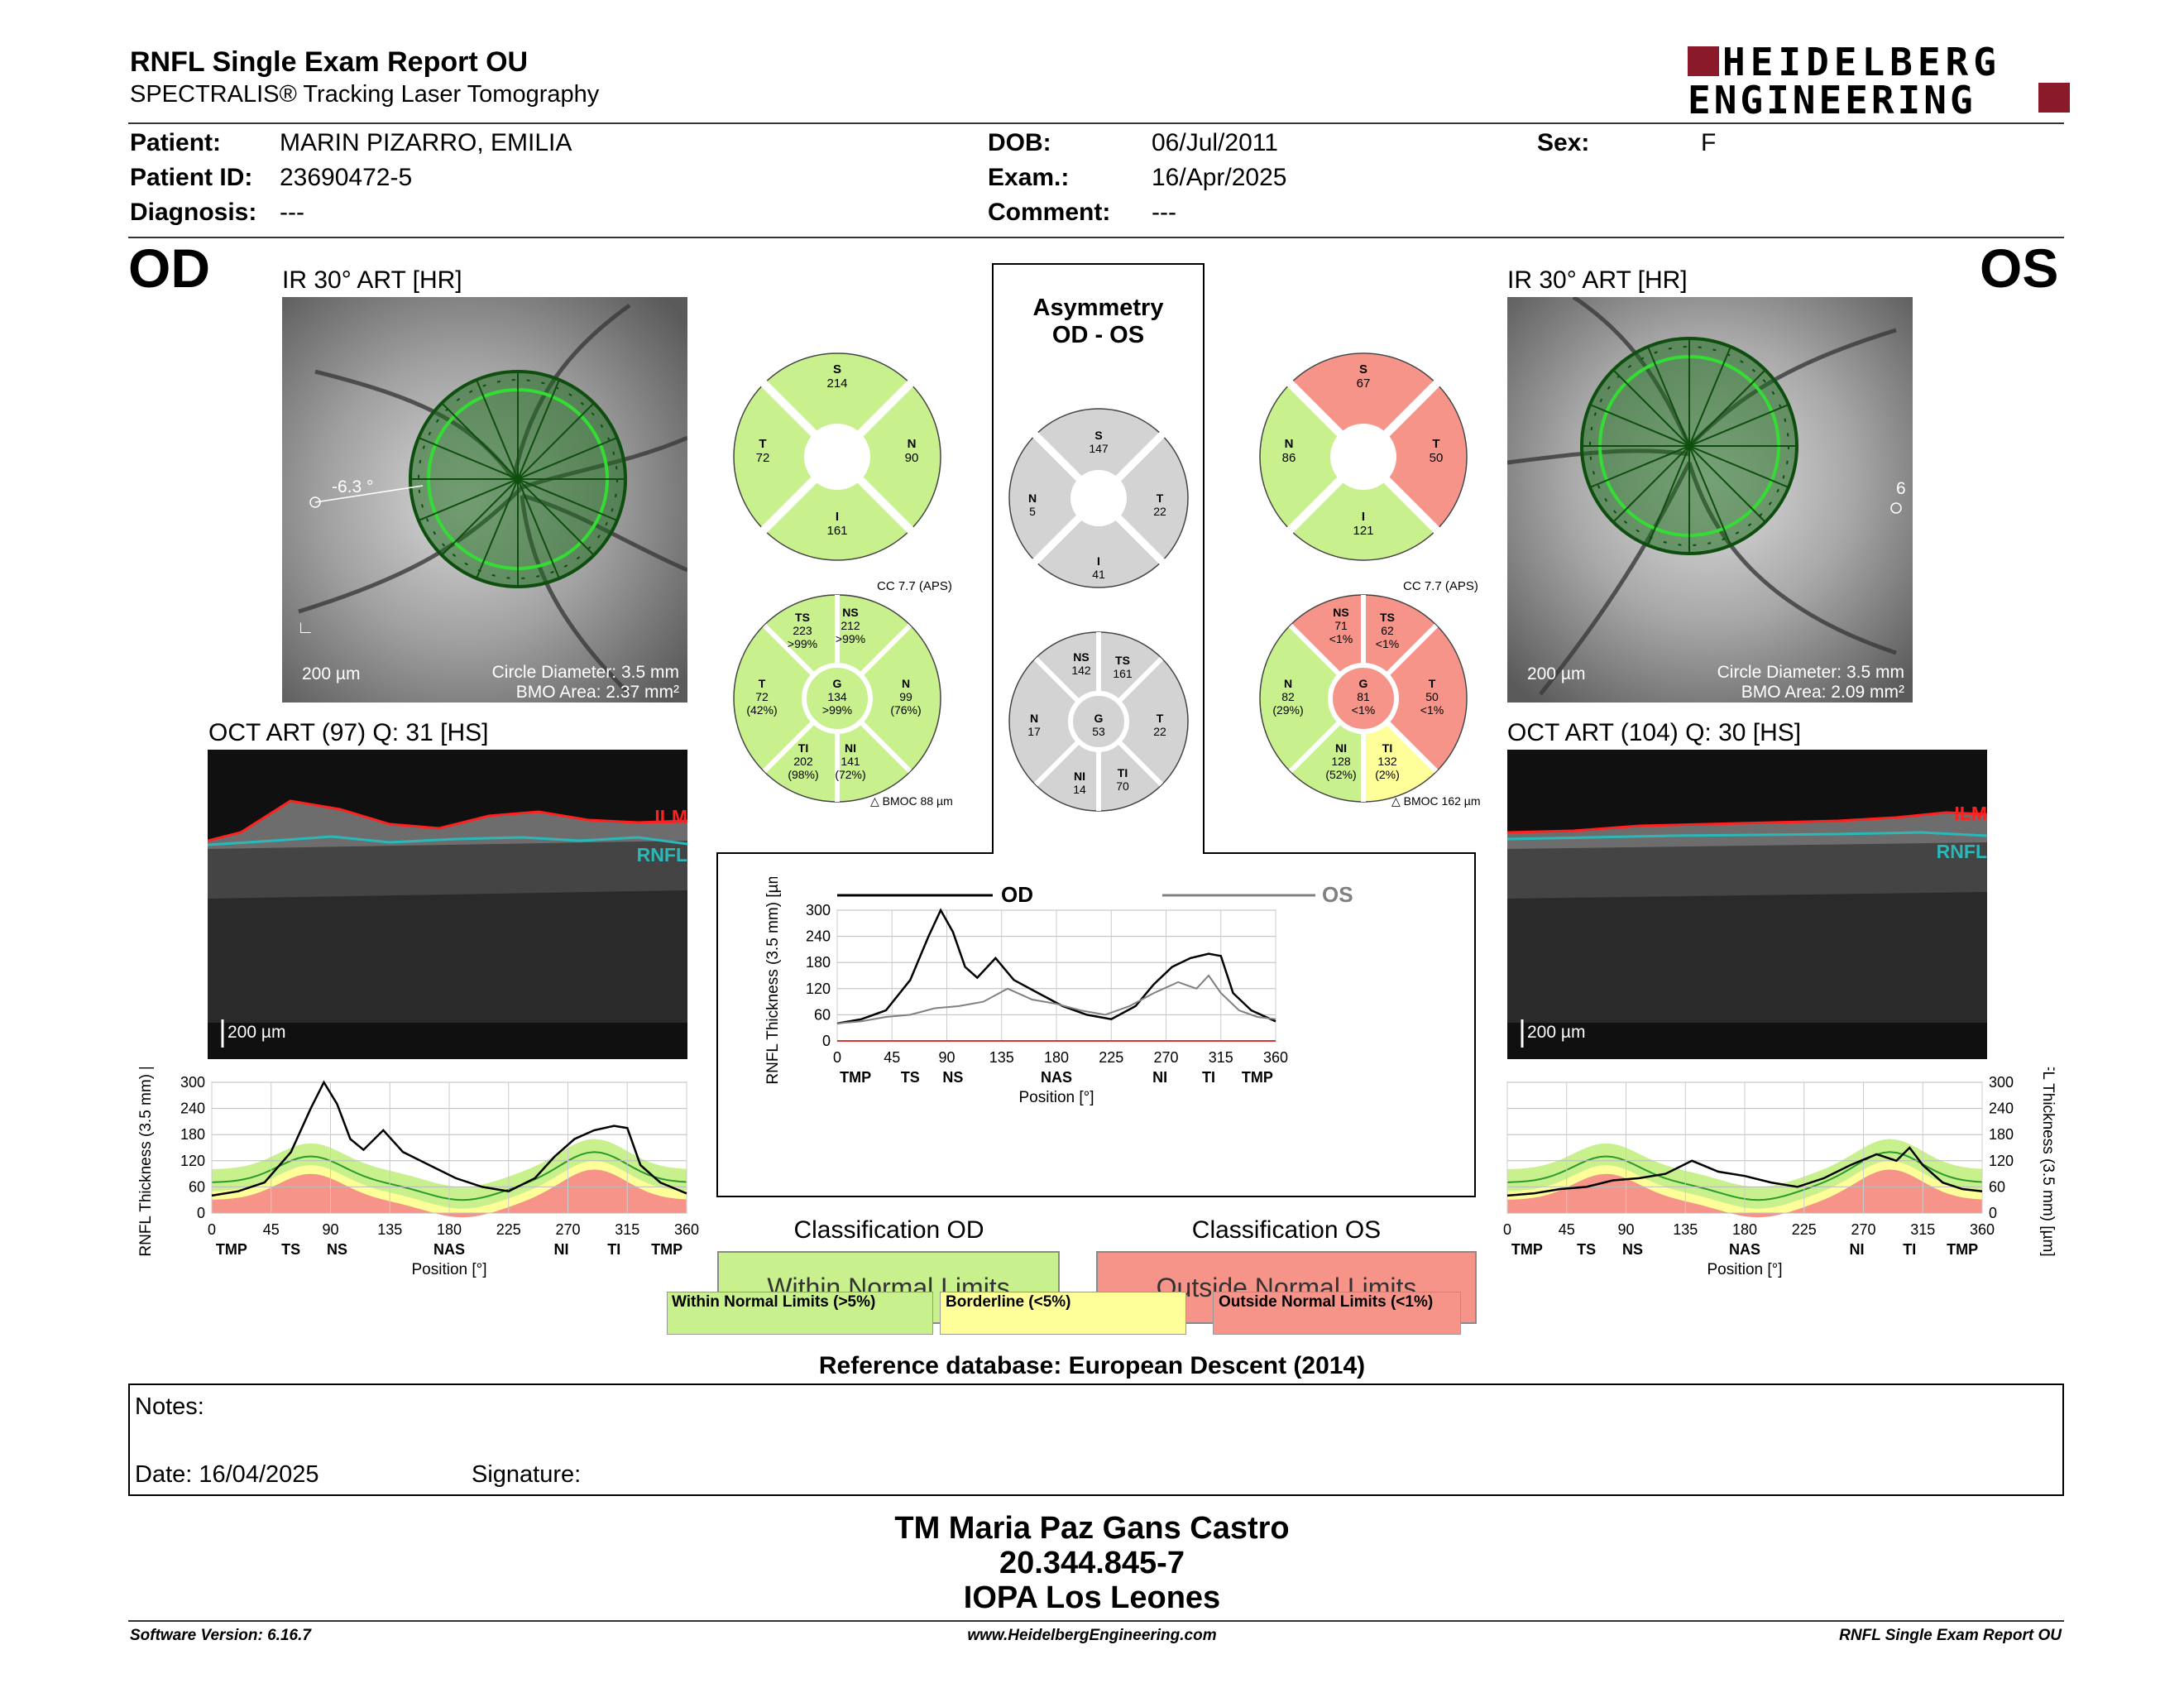 The image size is (2184, 1688). Describe the element at coordinates (914, 586) in the screenshot. I see `od-cc: CC 7.7 (APS)` at that location.